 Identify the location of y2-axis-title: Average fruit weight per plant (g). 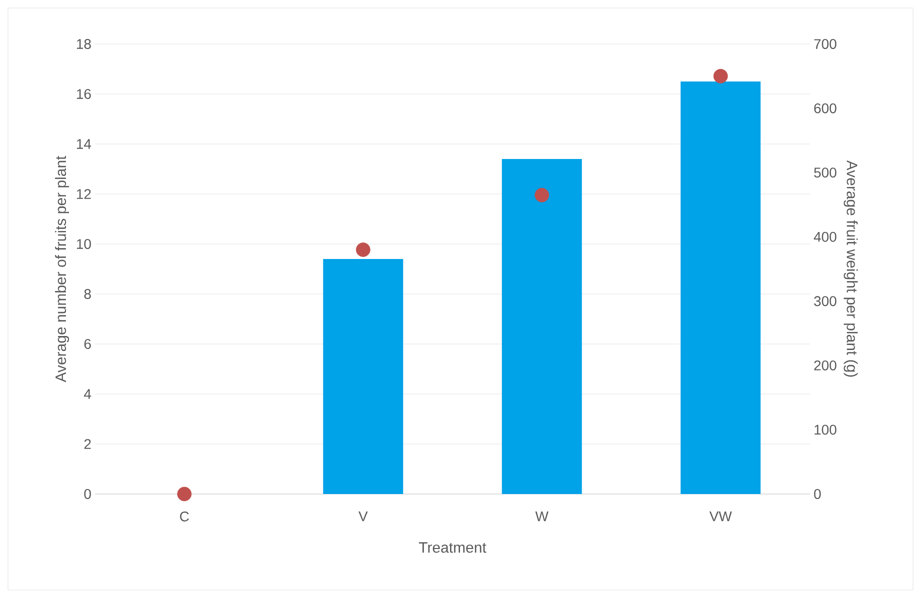
(851, 268).